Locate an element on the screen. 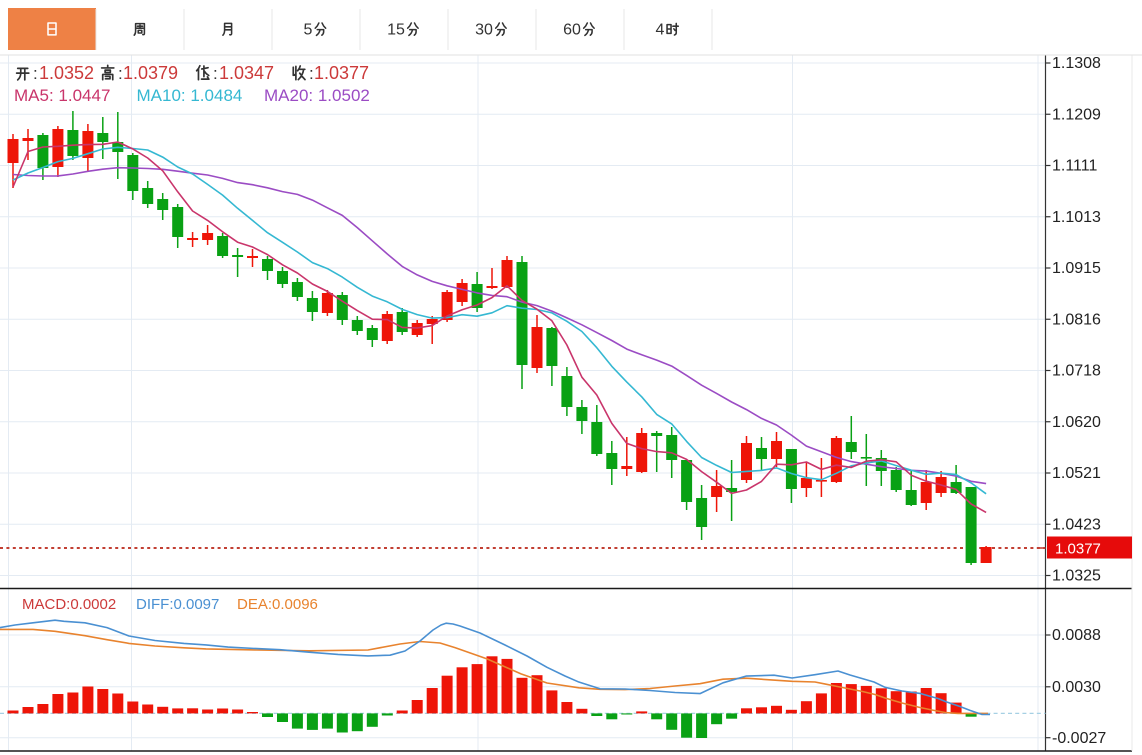 The width and height of the screenshot is (1142, 755). svg-text: MA5: 1.0447 is located at coordinates (62, 95).